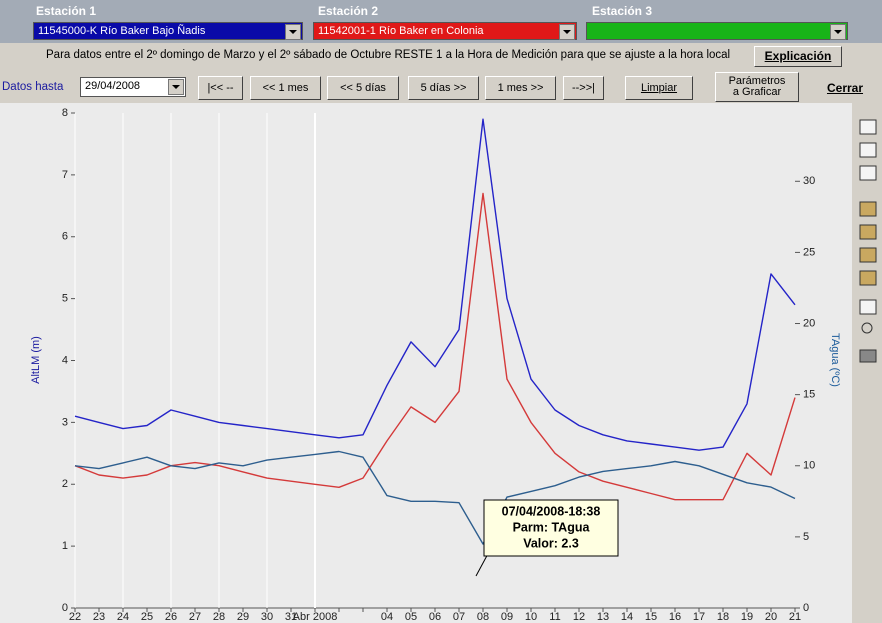  I want to click on x-tick-label: 27, so click(195, 617).